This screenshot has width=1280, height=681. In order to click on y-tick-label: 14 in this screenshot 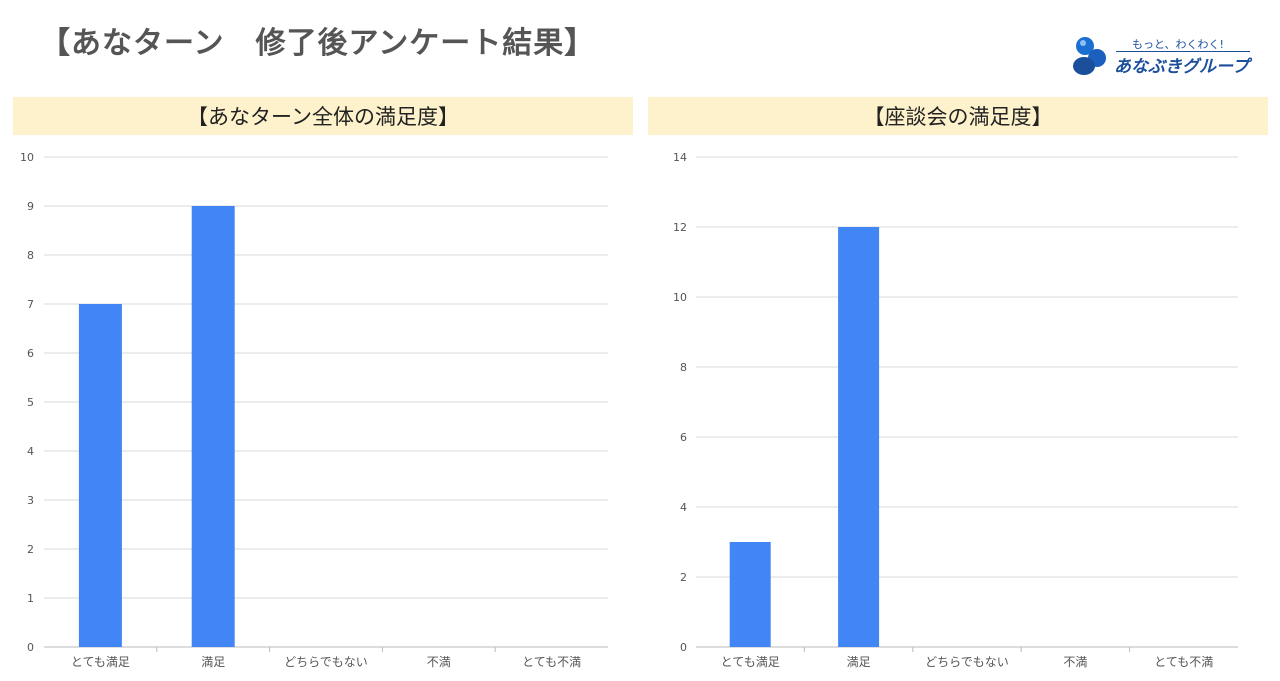, I will do `click(680, 157)`.